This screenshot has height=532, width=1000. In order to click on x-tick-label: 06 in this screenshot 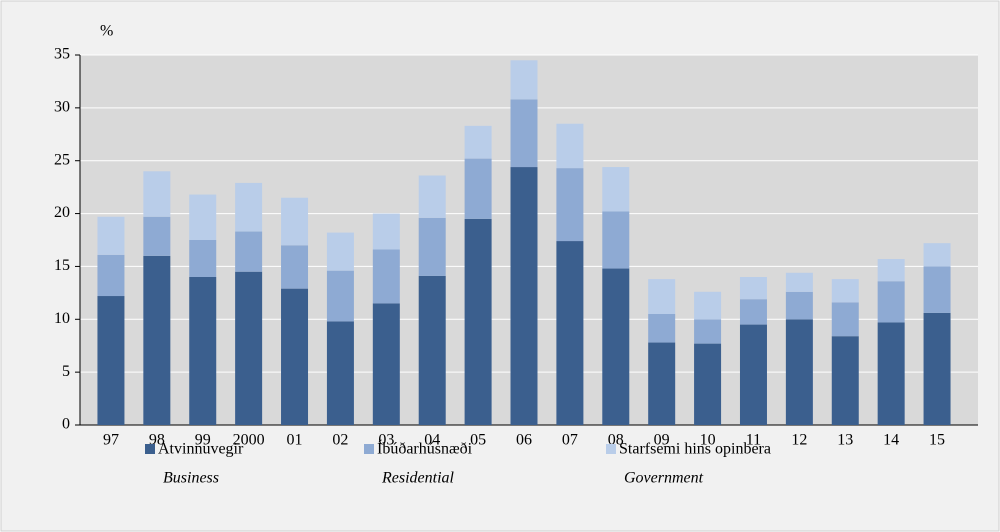, I will do `click(524, 440)`.